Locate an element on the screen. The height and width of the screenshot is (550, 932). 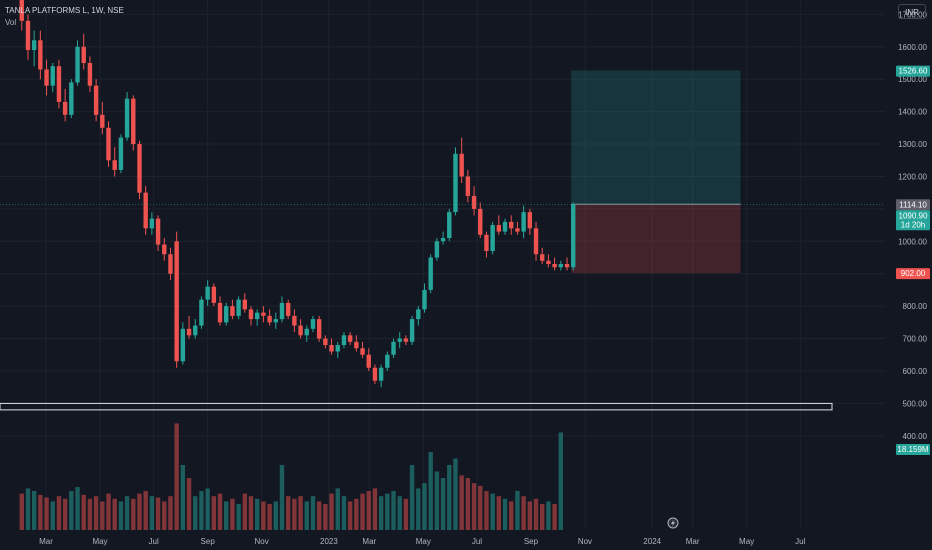
long-position-tool is located at coordinates (656, 172).